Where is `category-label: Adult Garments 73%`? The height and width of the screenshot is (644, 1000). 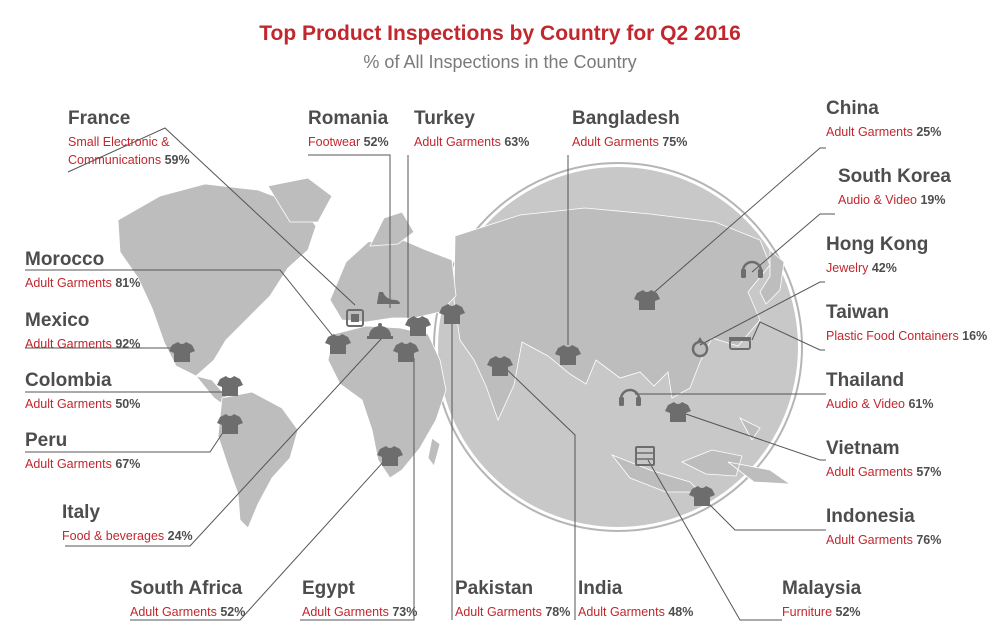 category-label: Adult Garments 73% is located at coordinates (359, 612).